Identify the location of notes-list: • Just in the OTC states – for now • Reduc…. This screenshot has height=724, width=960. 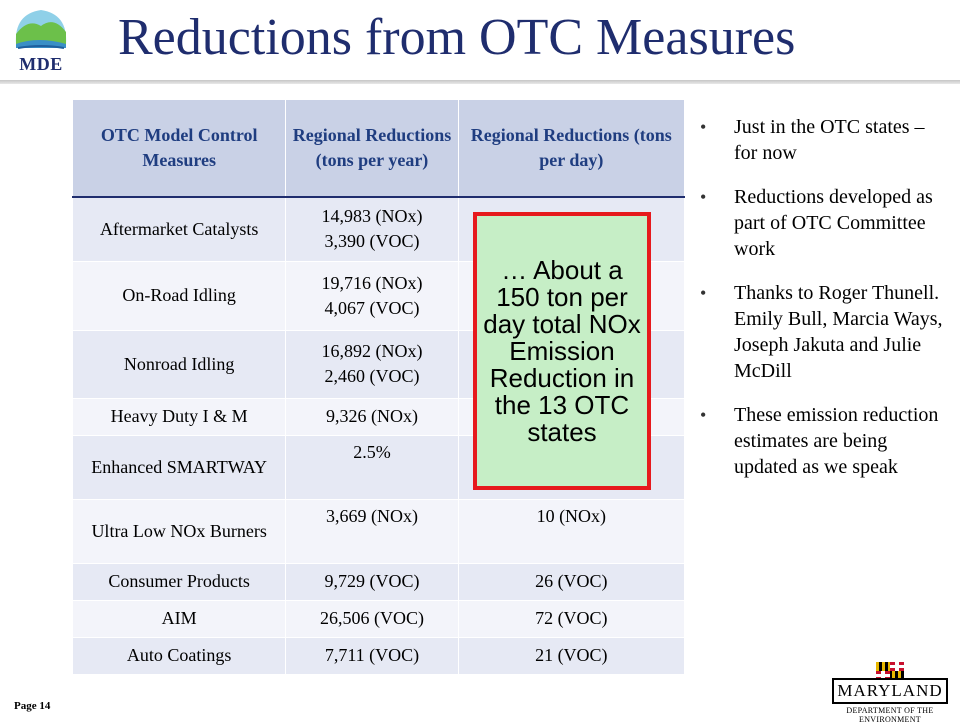
(821, 306).